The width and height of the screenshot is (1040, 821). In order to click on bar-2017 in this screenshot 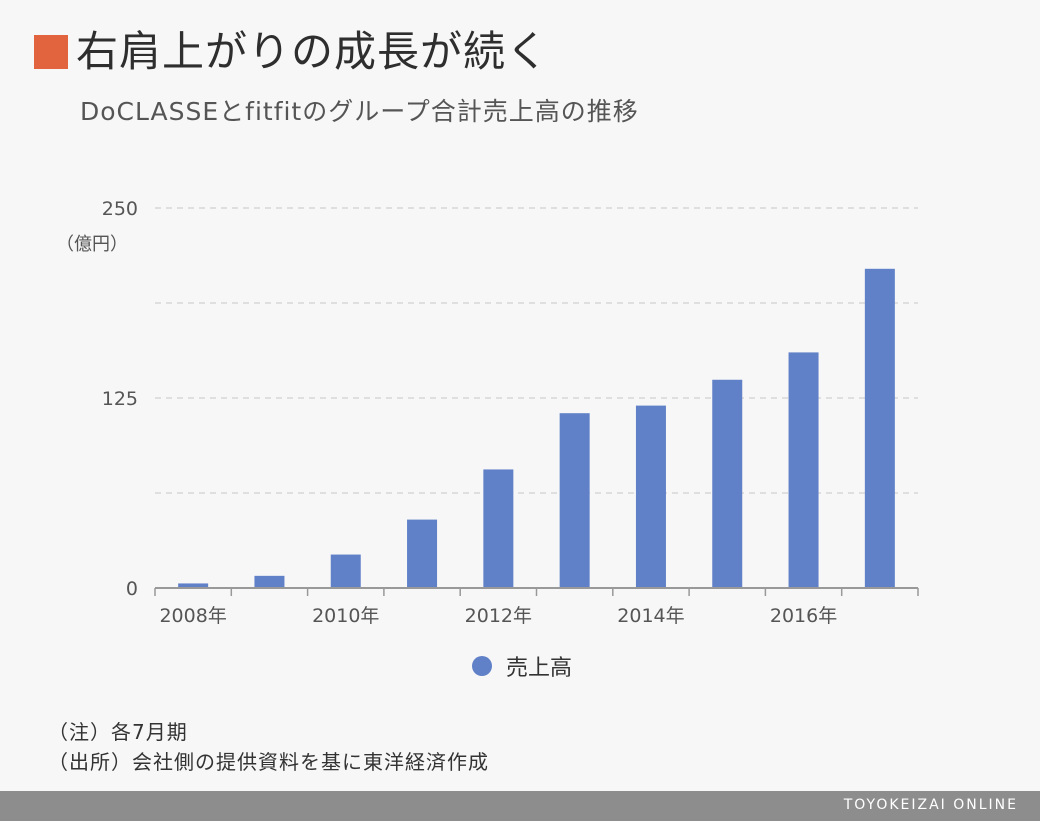, I will do `click(879, 428)`.